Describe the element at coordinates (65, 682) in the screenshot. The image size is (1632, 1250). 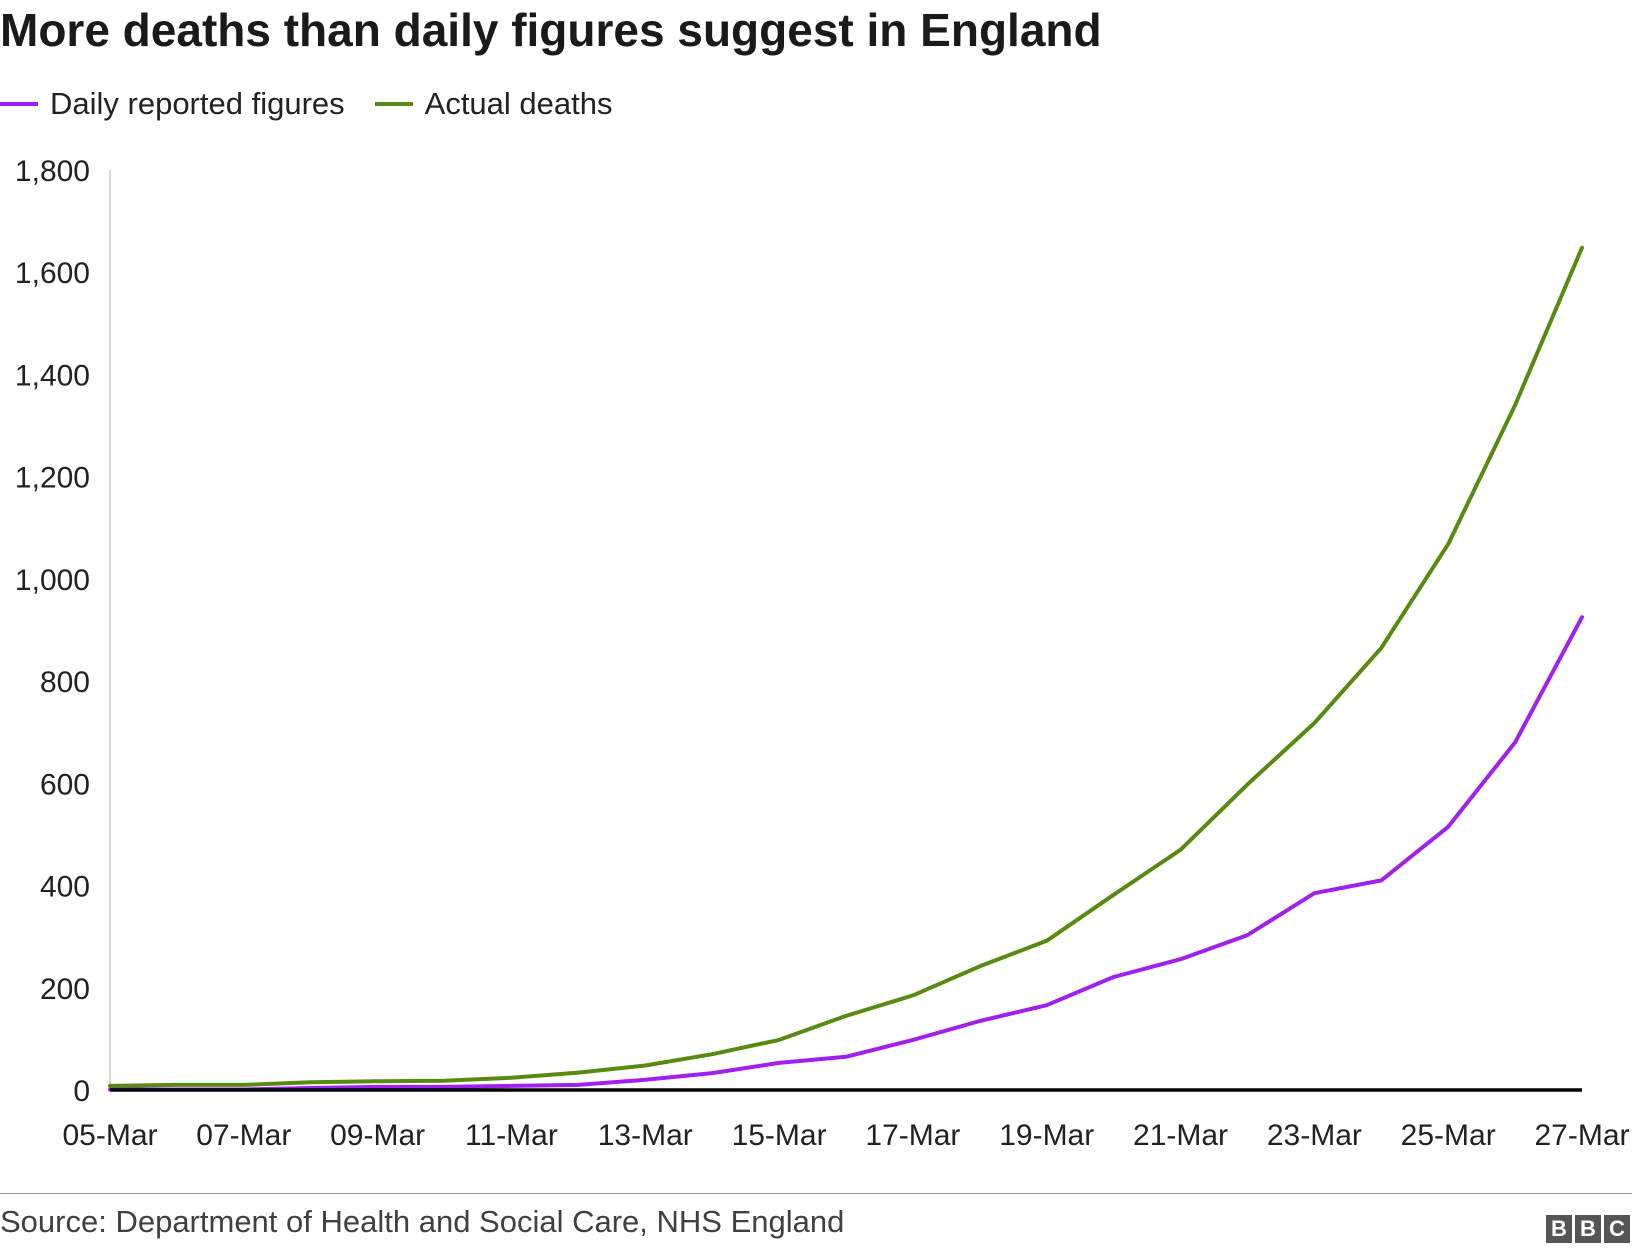
I see `y-tick-label: 800` at that location.